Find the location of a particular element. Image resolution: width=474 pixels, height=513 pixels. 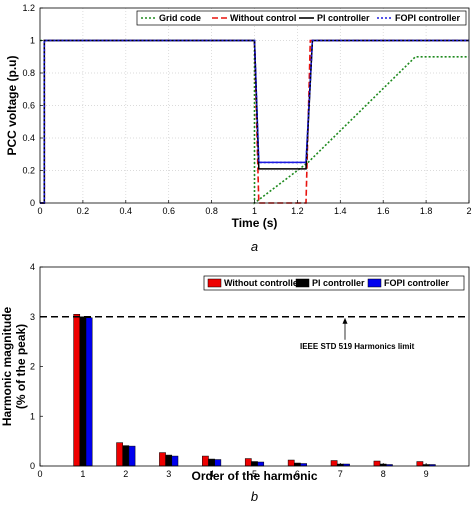

x-tick-label: 3 is located at coordinates (168, 474).